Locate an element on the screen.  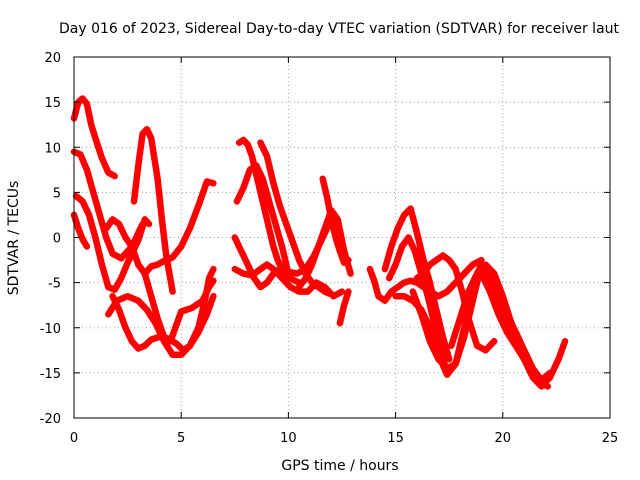
y-tick-label: -15 is located at coordinates (50, 374).